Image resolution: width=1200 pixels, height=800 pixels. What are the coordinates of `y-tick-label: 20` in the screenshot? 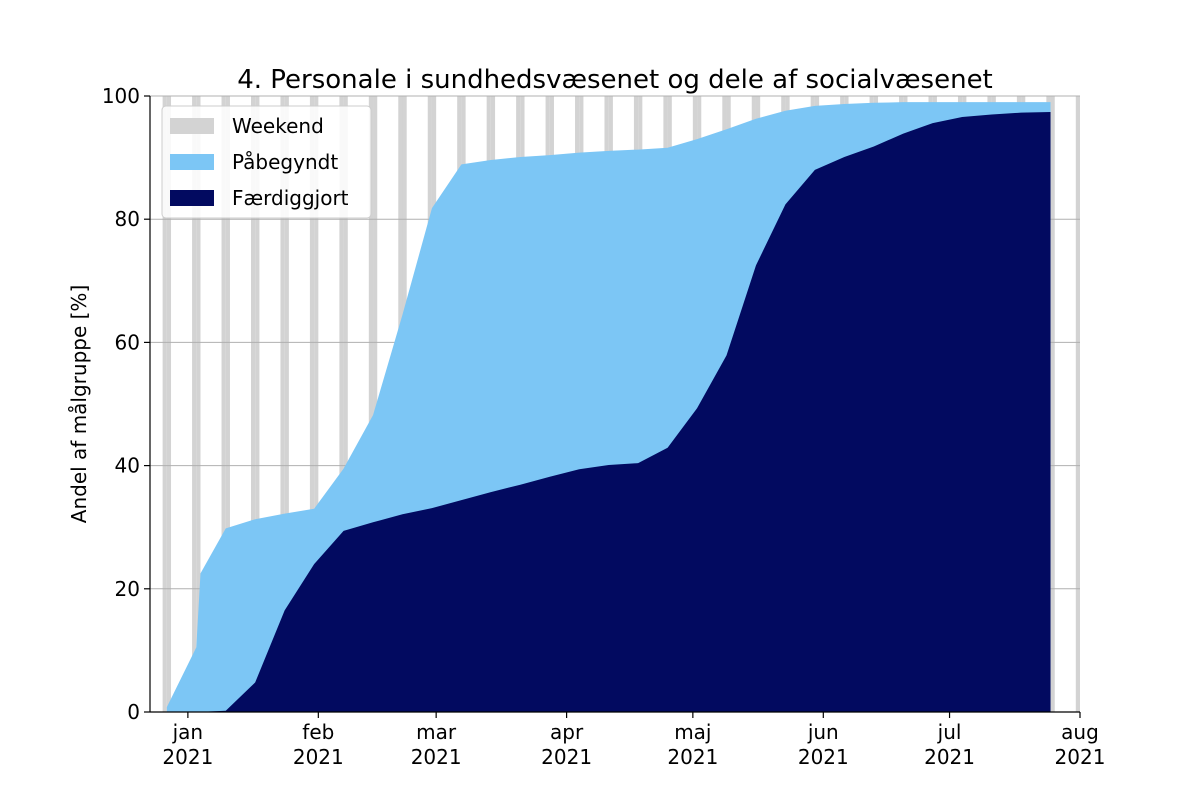 It's located at (127, 589).